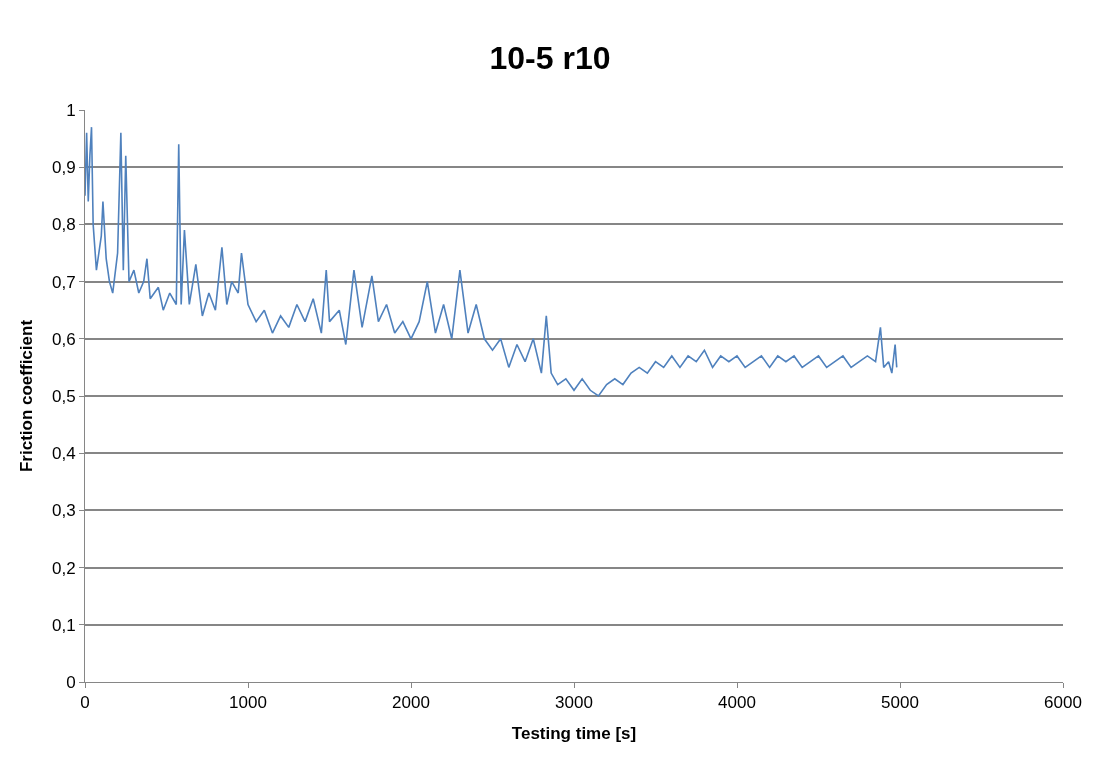 This screenshot has height=772, width=1100. Describe the element at coordinates (26, 396) in the screenshot. I see `y-axis-title: Friction coefficient` at that location.